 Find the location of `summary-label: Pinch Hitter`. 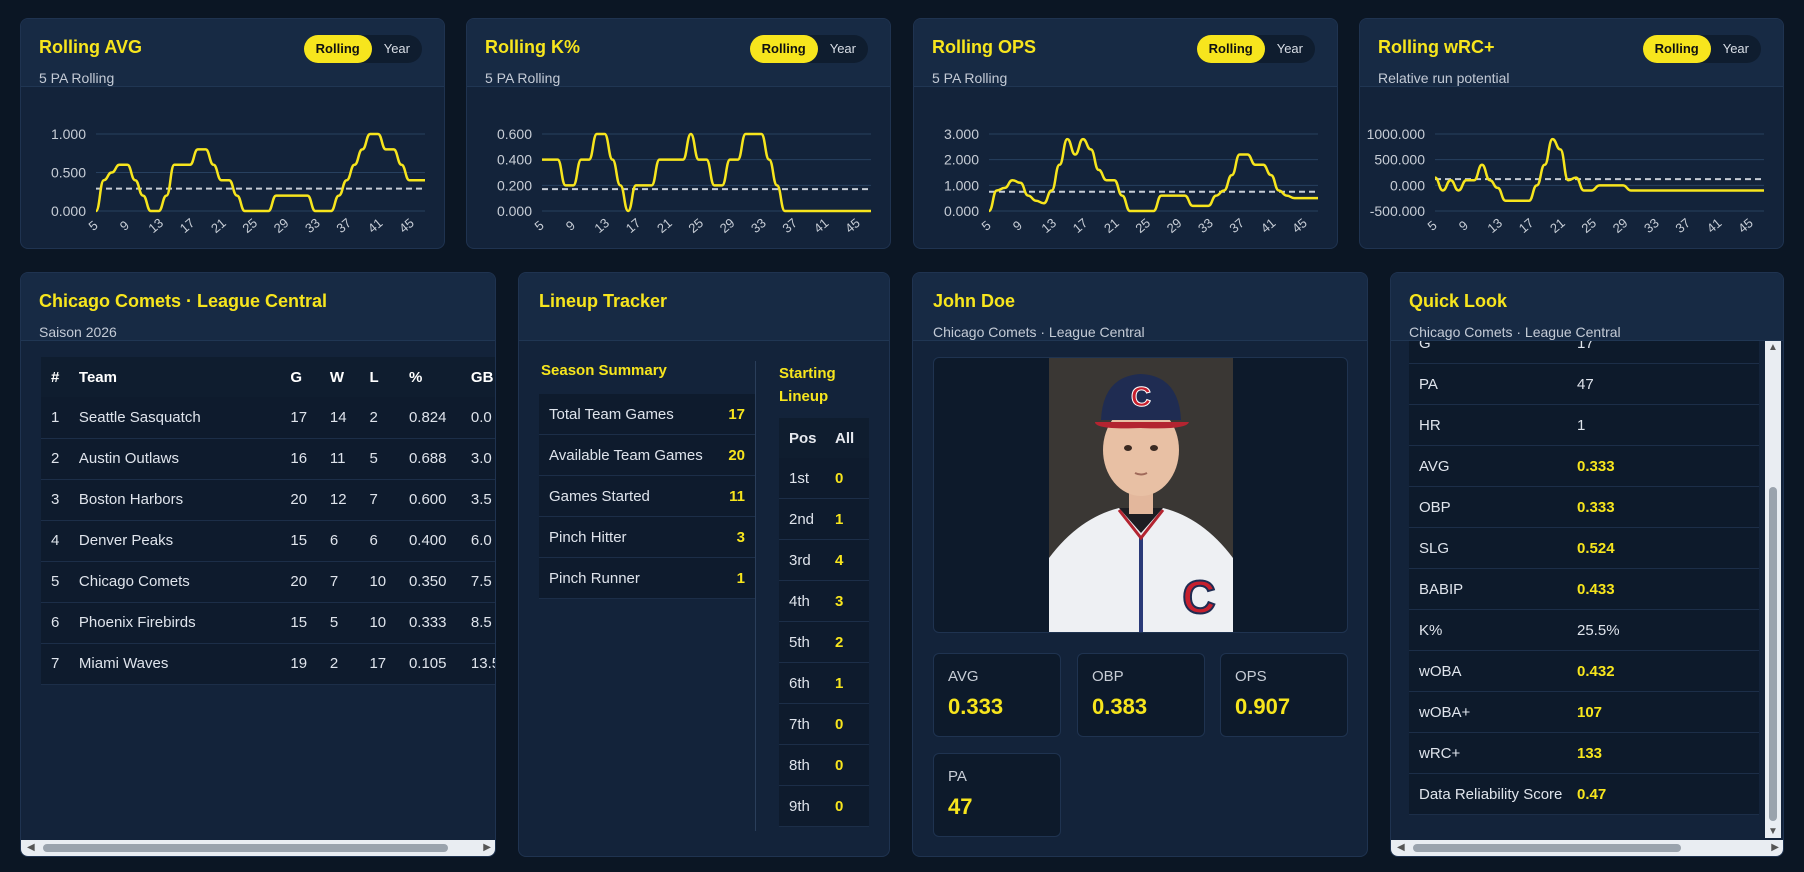

summary-label: Pinch Hitter is located at coordinates (588, 537).